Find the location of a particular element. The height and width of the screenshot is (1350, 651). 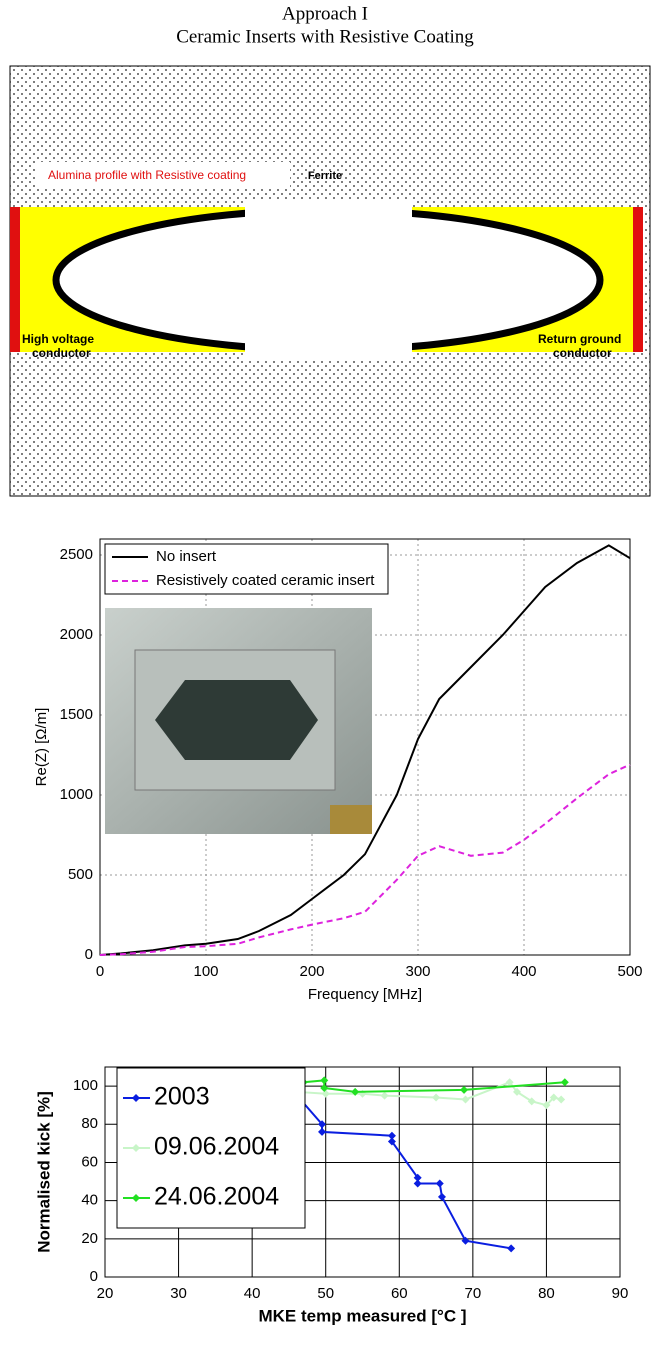

legend-box is located at coordinates (246, 569).